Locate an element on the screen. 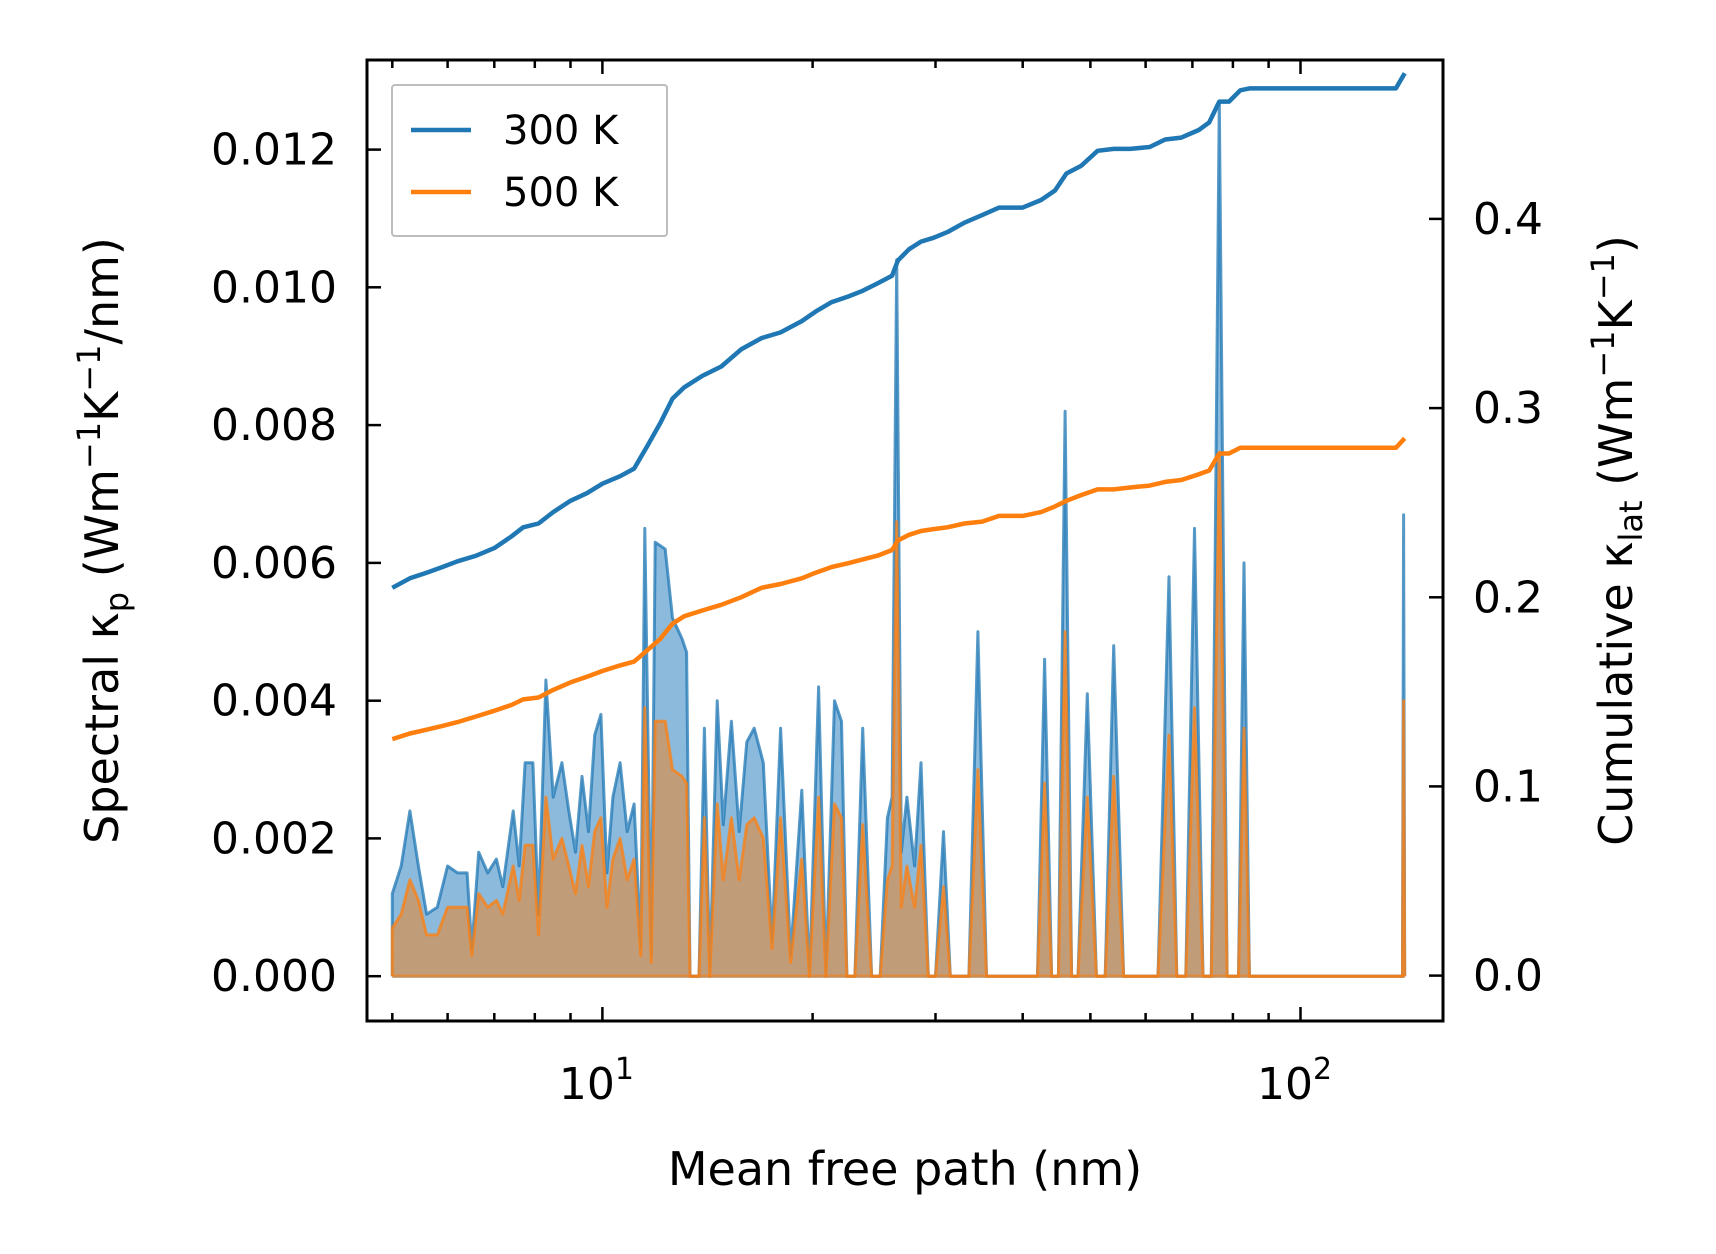  legend-label-300k: 300 K is located at coordinates (561, 131).